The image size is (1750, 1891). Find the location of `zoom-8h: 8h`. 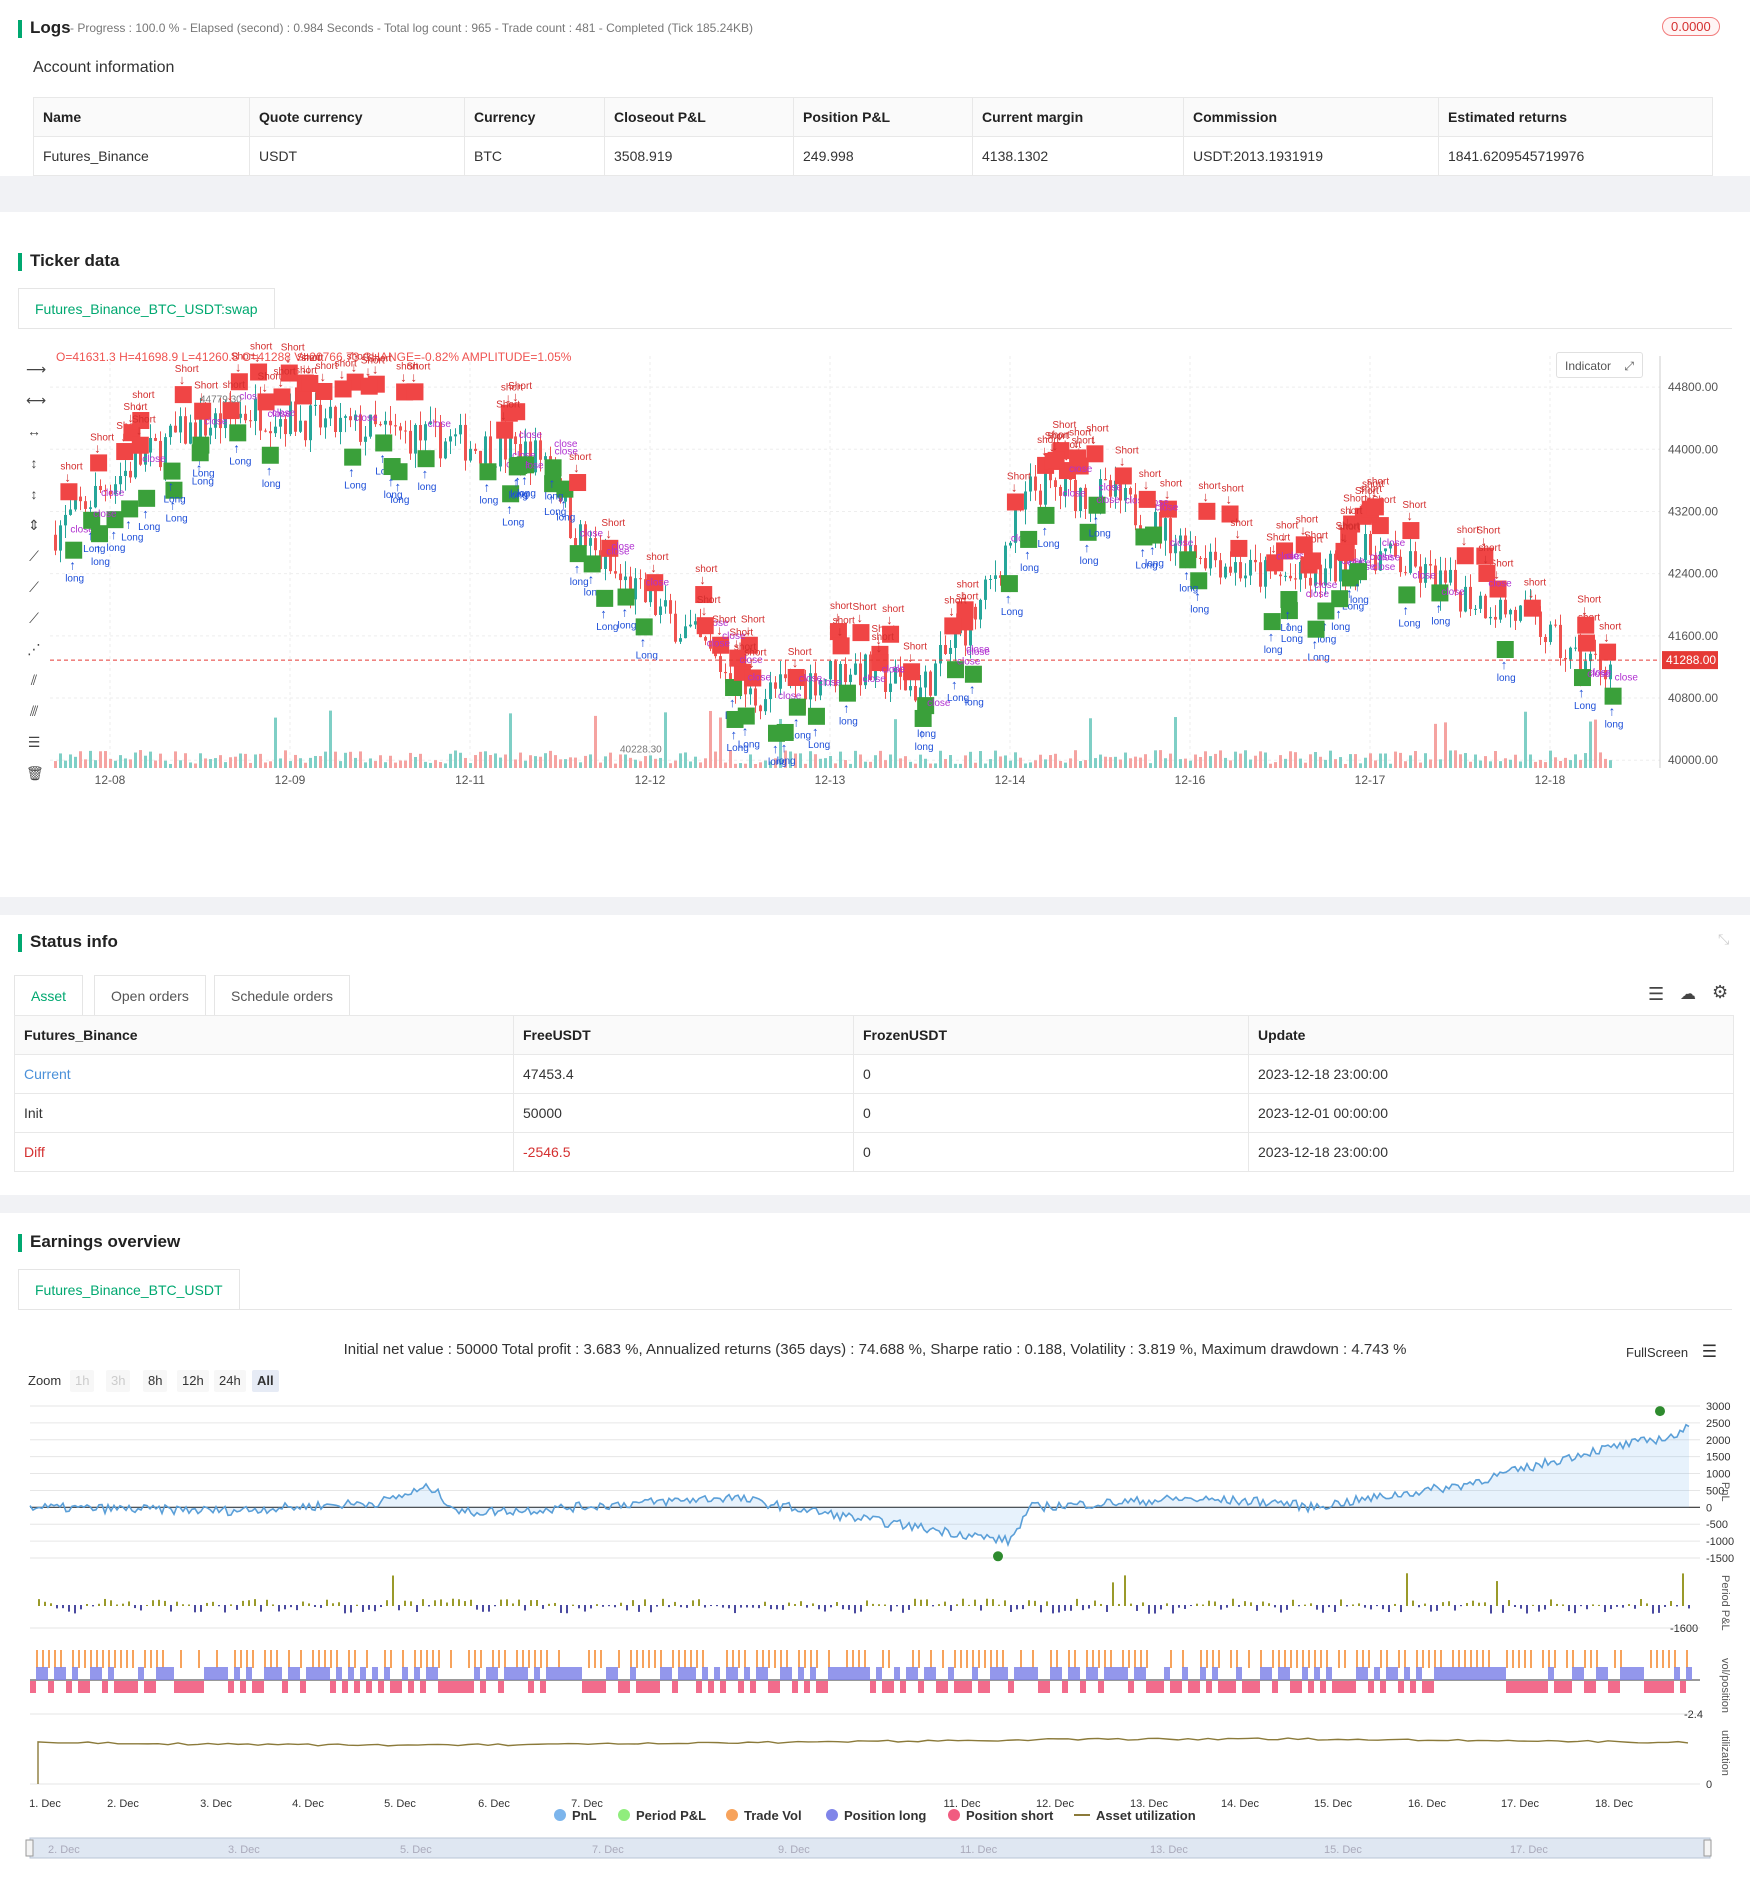

zoom-8h: 8h is located at coordinates (155, 1381).